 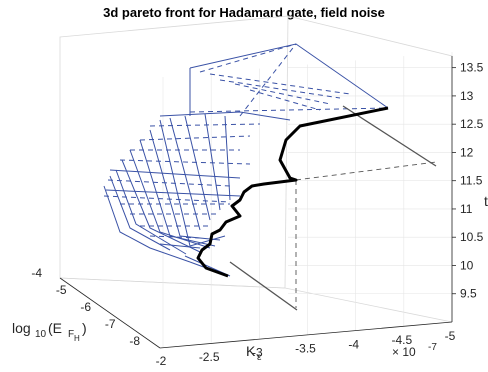 What do you see at coordinates (41, 334) in the screenshot?
I see `y-label-base: 10` at bounding box center [41, 334].